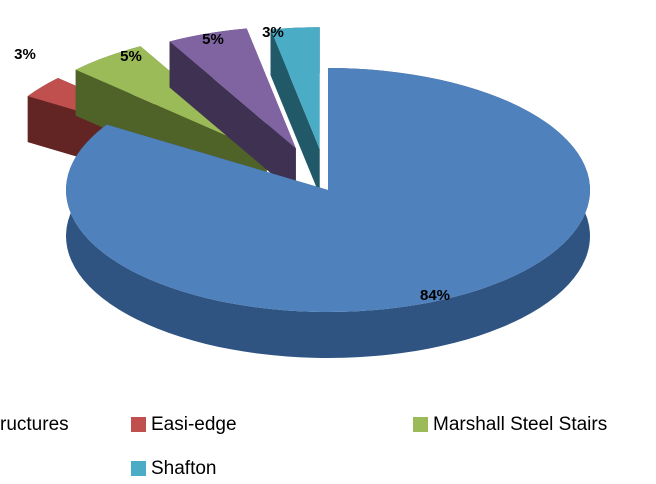 The width and height of the screenshot is (656, 484). I want to click on legend-label: Marshall Steel Stairs, so click(520, 424).